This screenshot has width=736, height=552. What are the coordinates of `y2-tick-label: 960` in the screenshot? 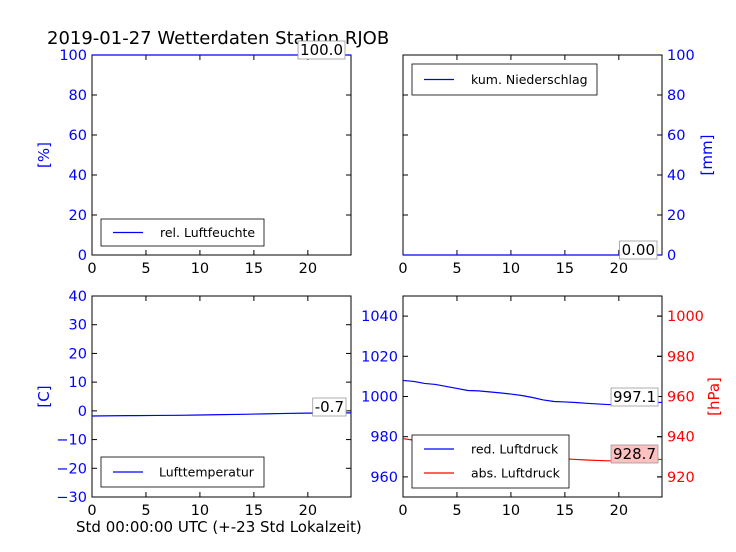 It's located at (681, 398).